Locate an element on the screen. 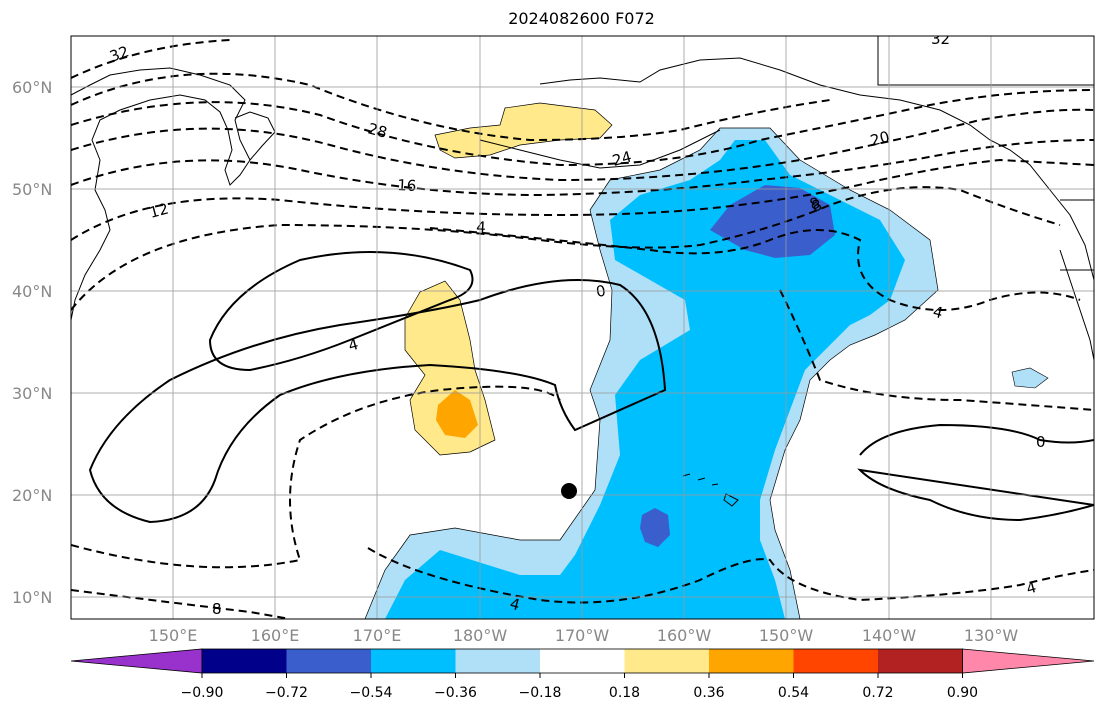 The width and height of the screenshot is (1105, 712). colorbar-tick-label: −0.90 is located at coordinates (202, 693).